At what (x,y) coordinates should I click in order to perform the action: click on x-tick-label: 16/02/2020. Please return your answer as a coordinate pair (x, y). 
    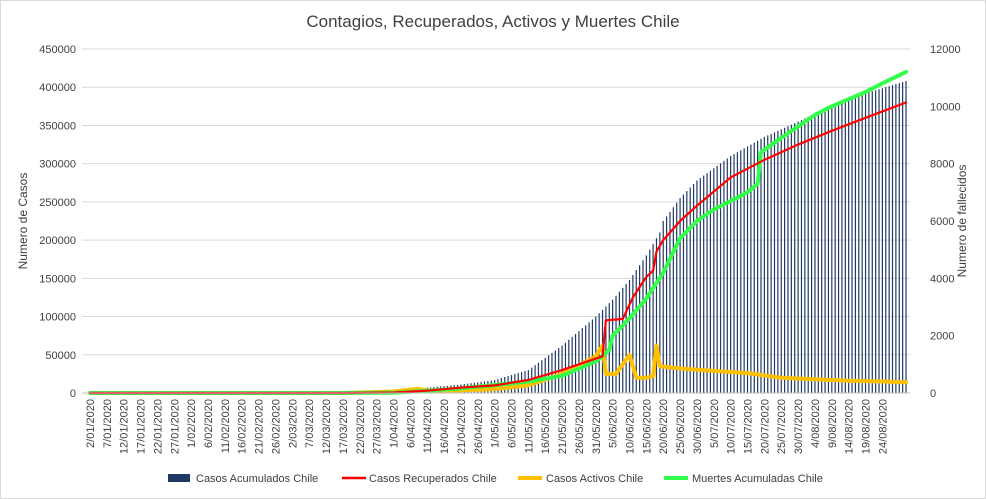
    Looking at the image, I should click on (243, 426).